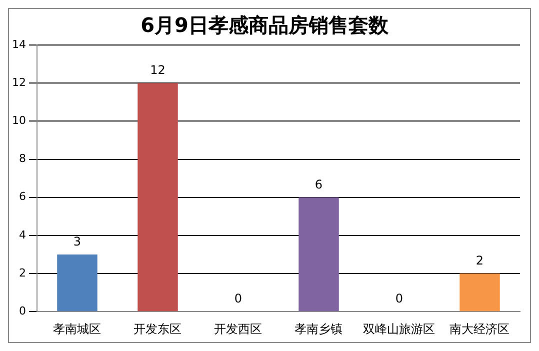 The image size is (539, 351). I want to click on x-tick-label: 孝南乡镇, so click(318, 329).